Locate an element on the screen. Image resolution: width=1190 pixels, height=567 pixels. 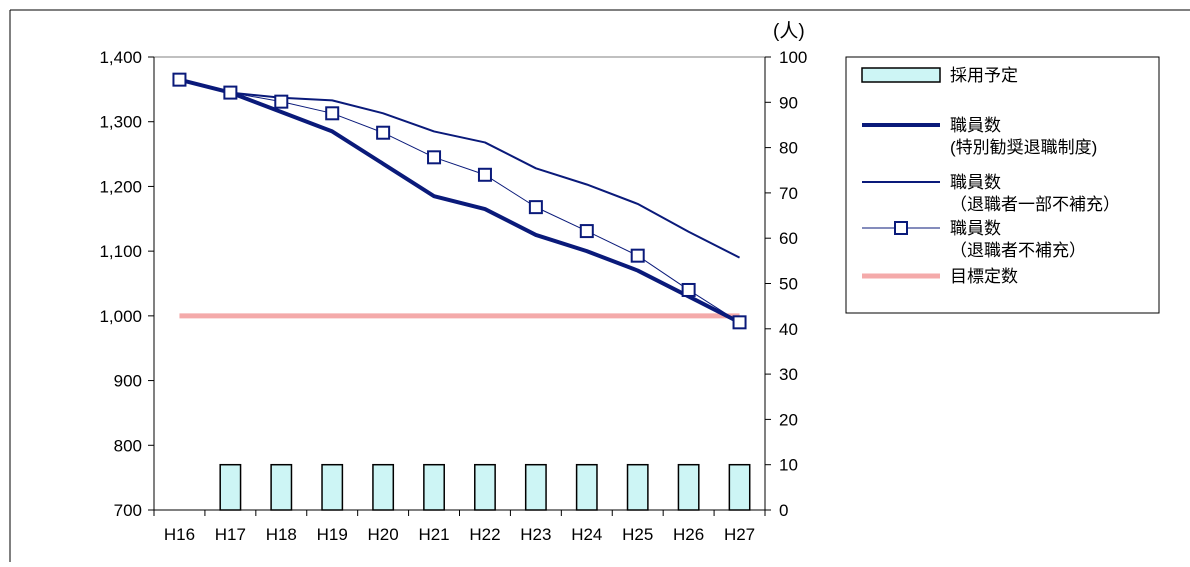
right-tick-label: 90 is located at coordinates (788, 102).